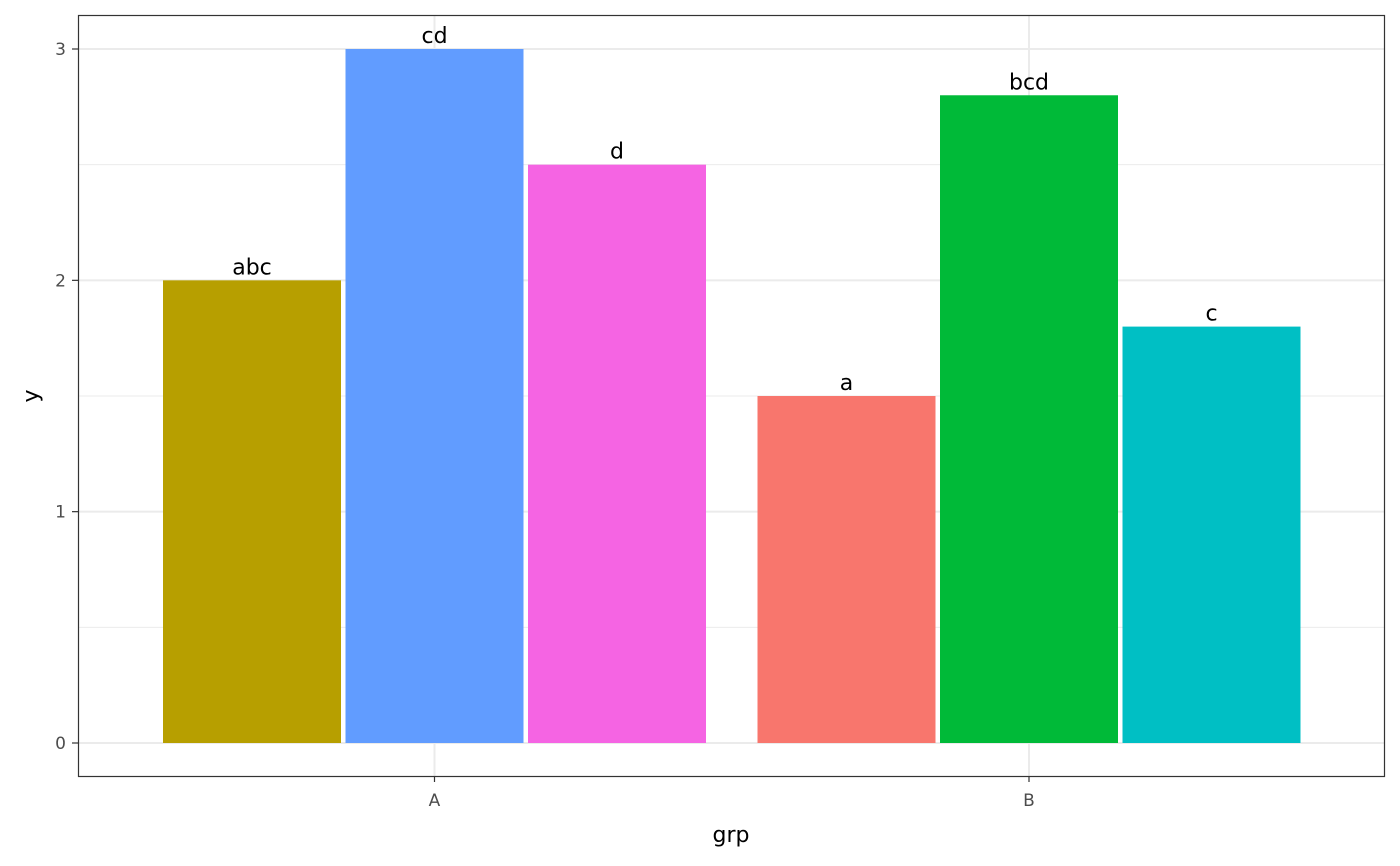  What do you see at coordinates (252, 267) in the screenshot?
I see `bar-label-abc: abc` at bounding box center [252, 267].